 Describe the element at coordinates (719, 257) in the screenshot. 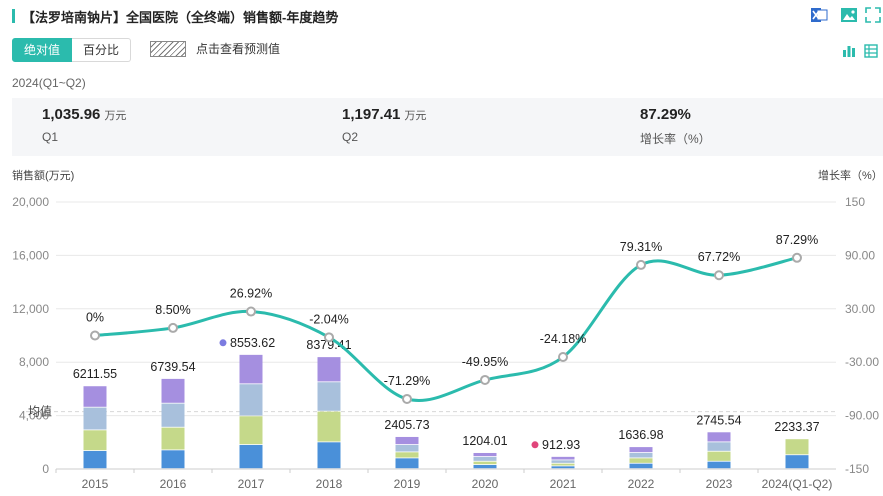

I see `growth-label: 67.72%` at that location.